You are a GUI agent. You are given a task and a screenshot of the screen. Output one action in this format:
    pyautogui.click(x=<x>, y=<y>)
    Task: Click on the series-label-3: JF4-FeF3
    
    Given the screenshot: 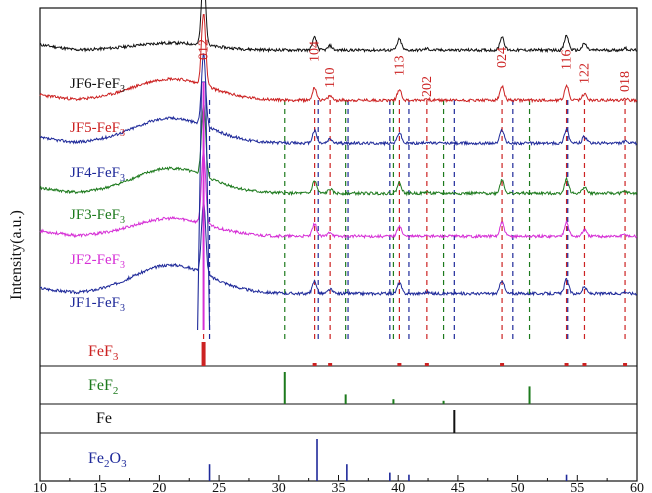 What is the action you would take?
    pyautogui.click(x=97, y=174)
    